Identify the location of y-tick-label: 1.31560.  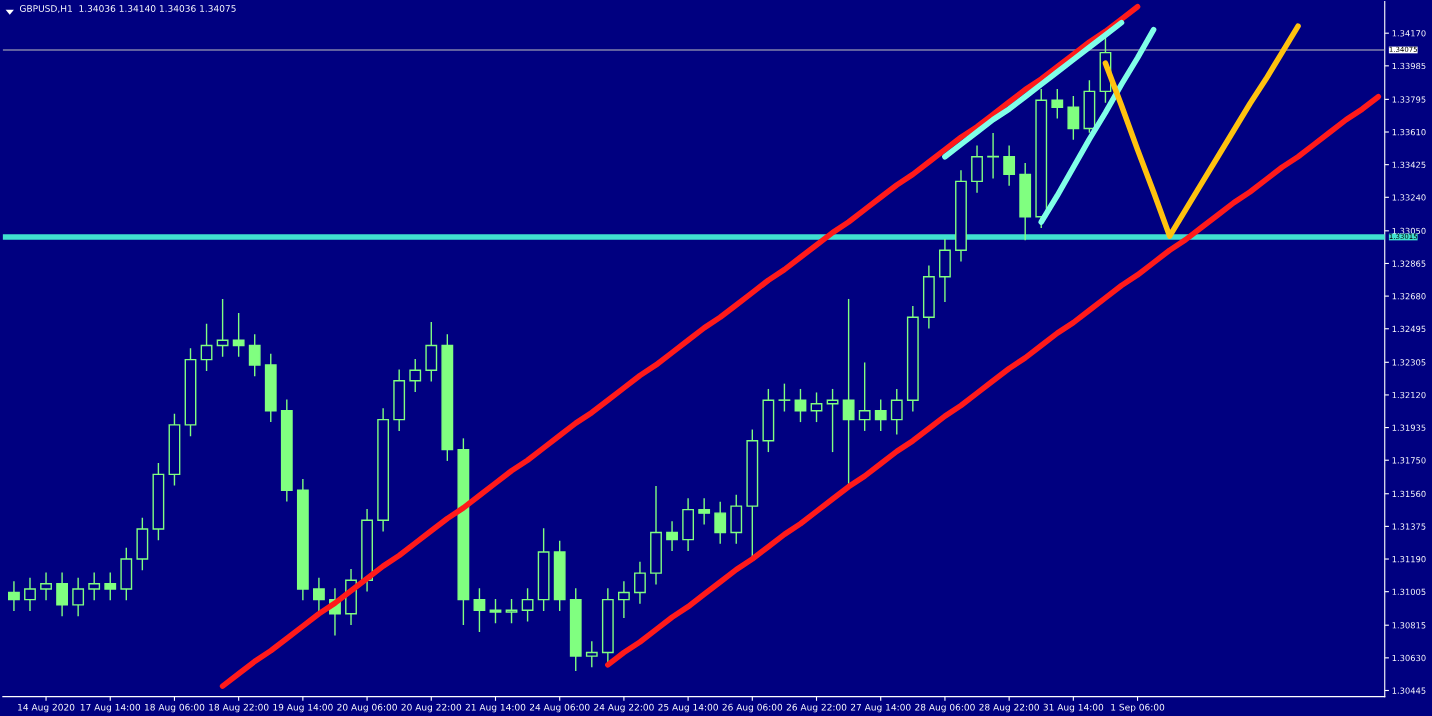
(1409, 494).